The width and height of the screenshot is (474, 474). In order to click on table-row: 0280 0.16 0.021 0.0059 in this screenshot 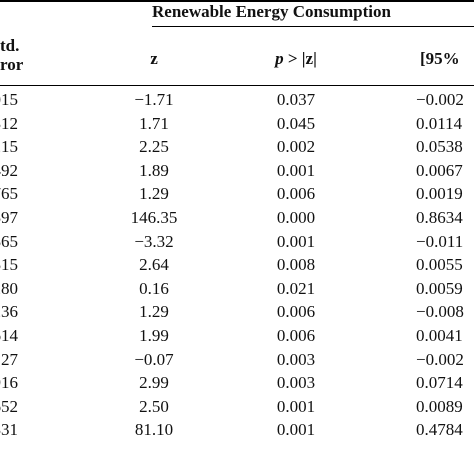, I will do `click(237, 289)`.